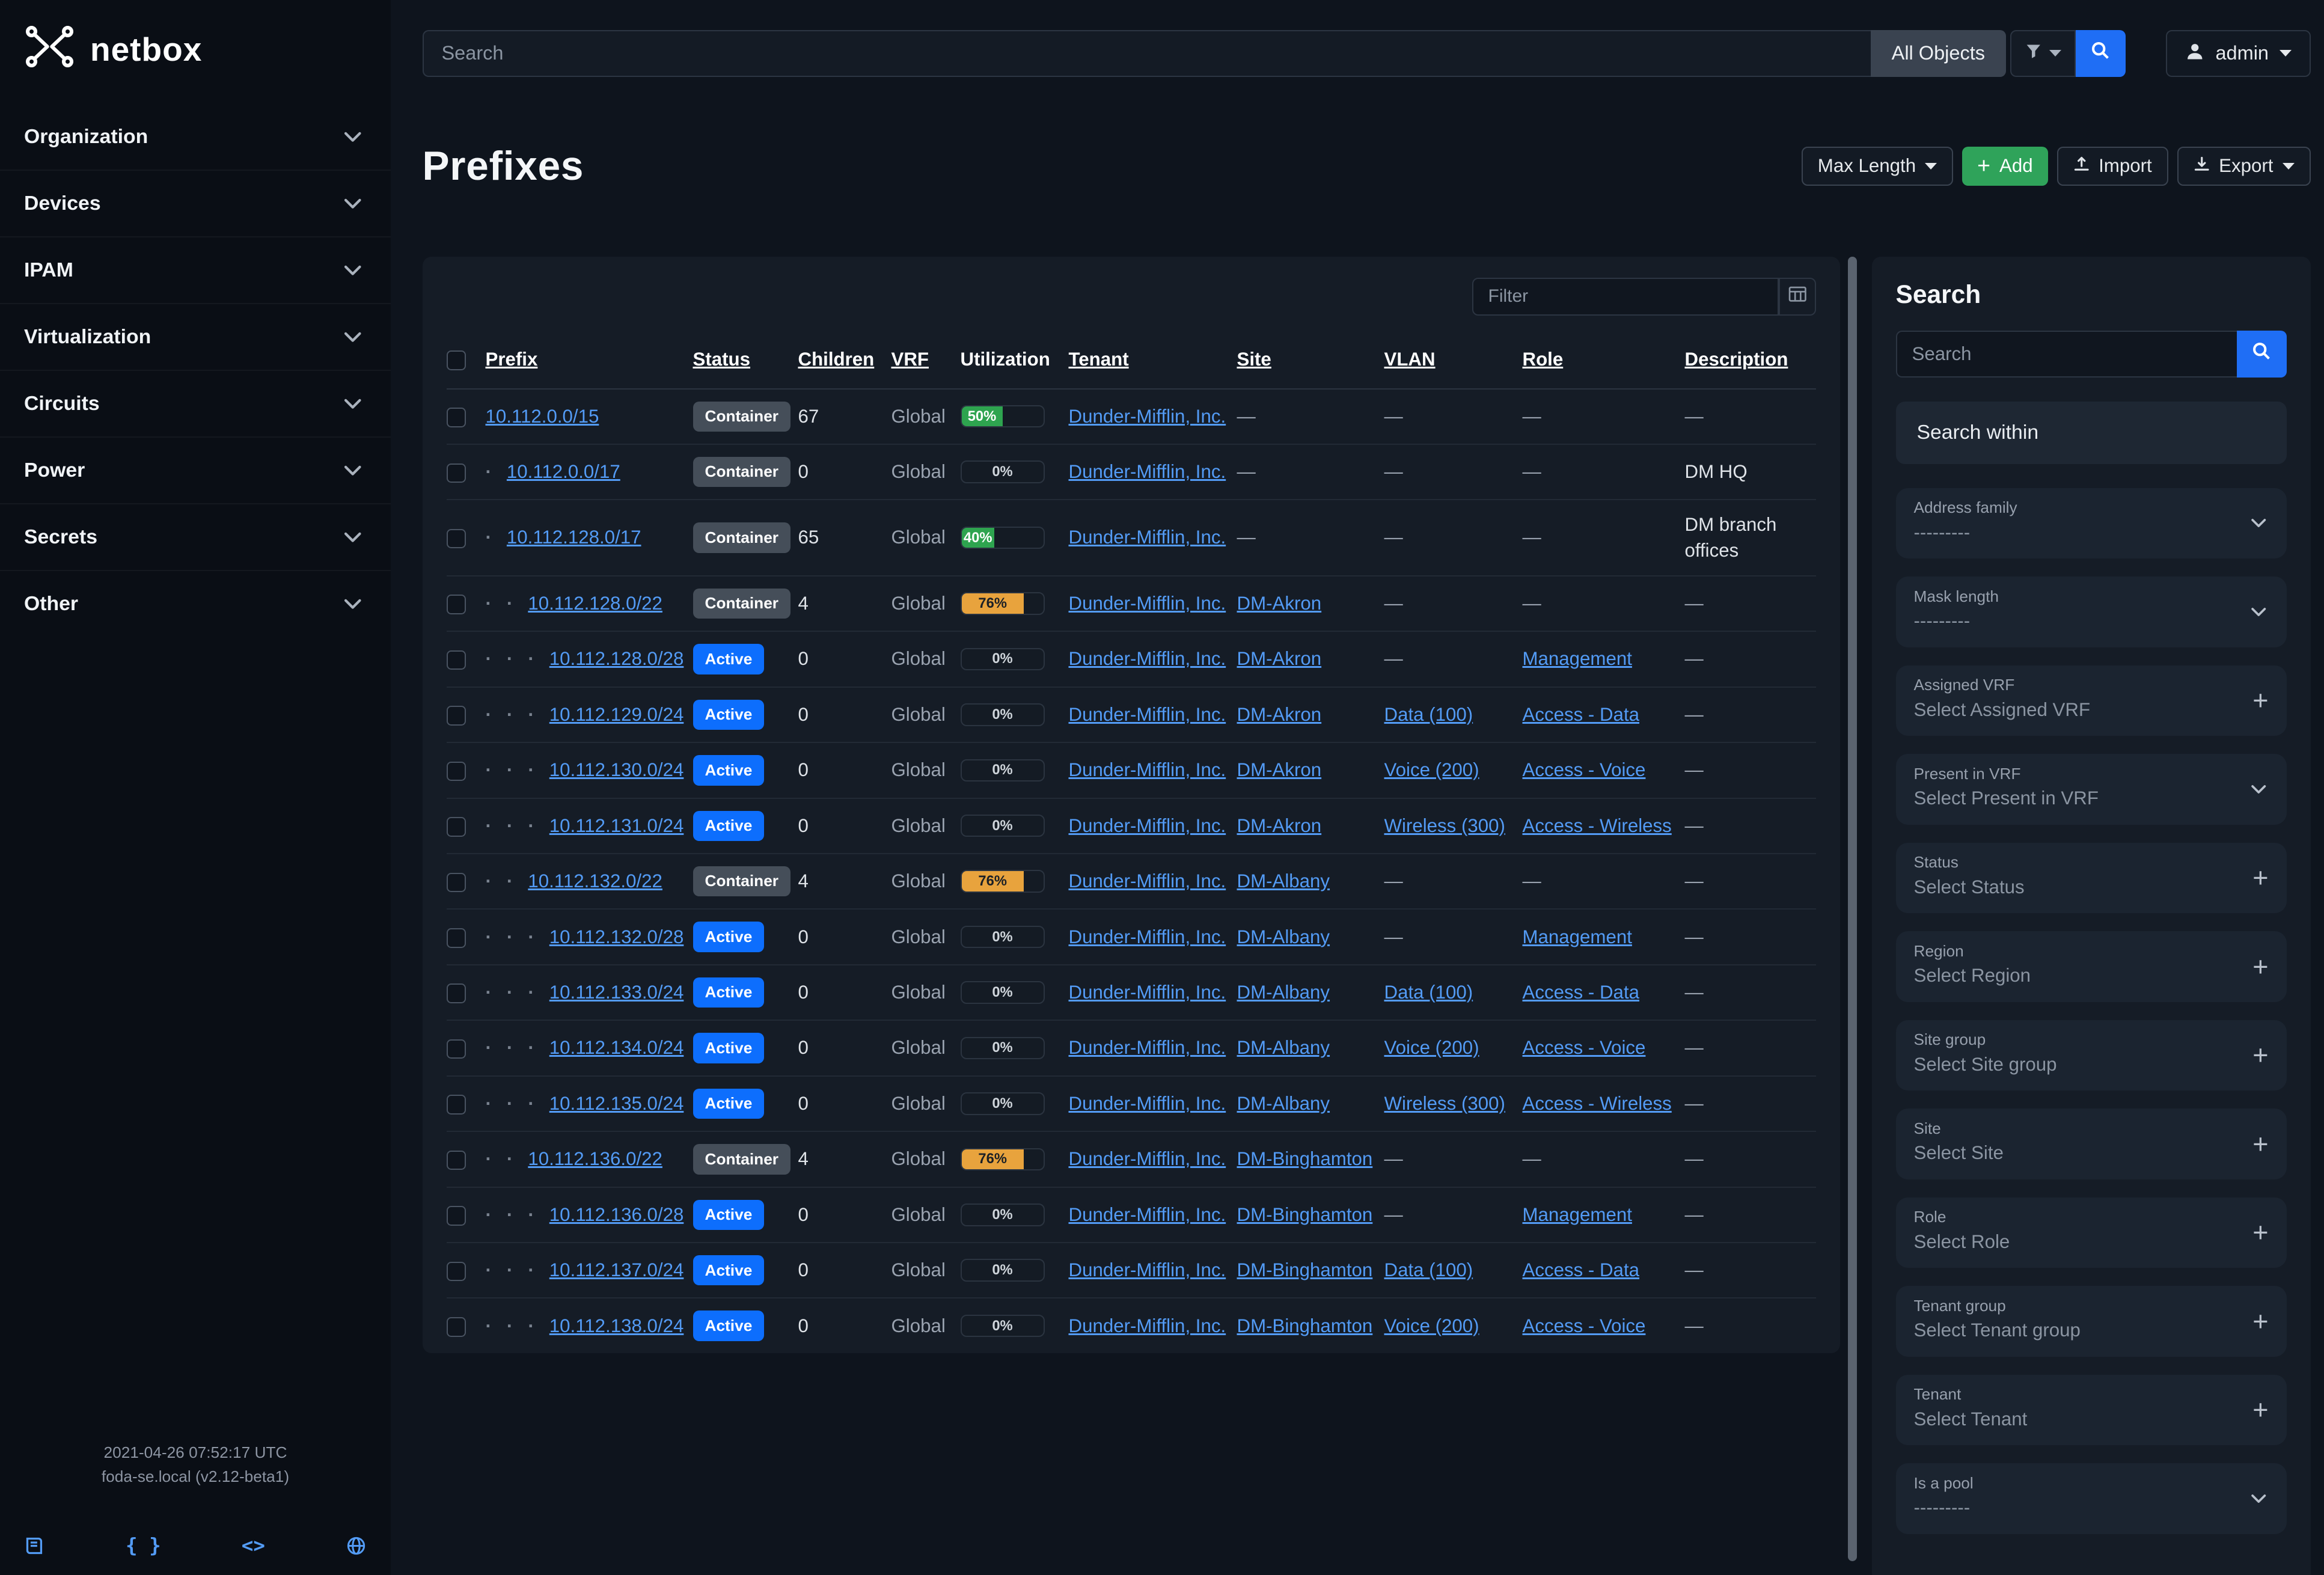 The width and height of the screenshot is (2324, 1575). I want to click on panel-search-button, so click(2262, 355).